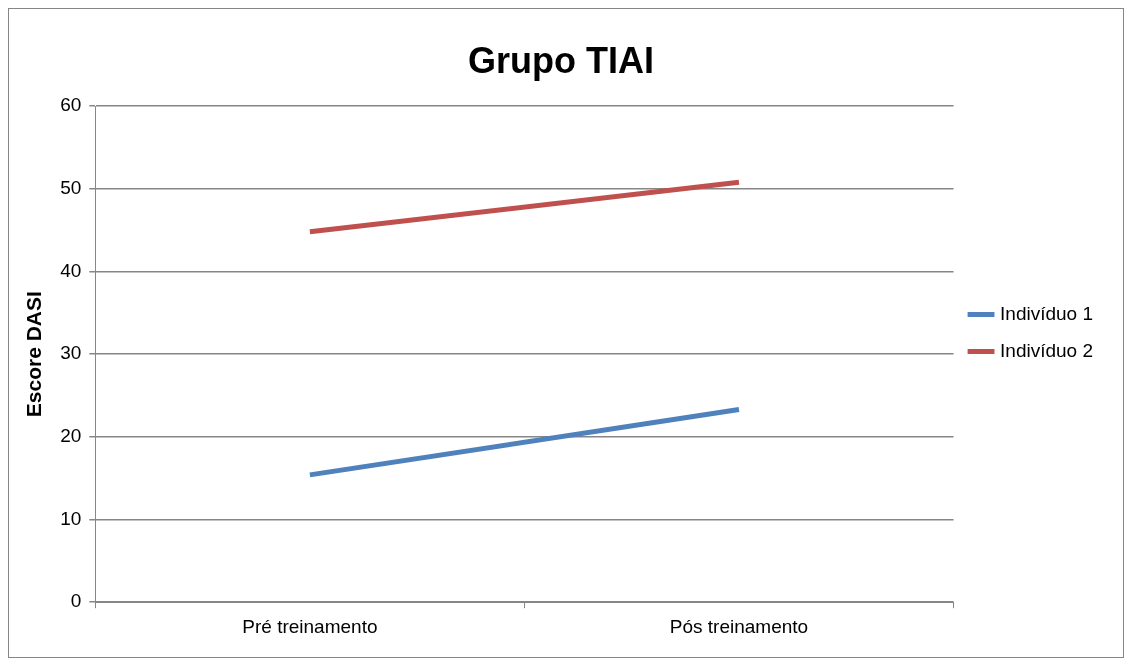 The height and width of the screenshot is (666, 1132). What do you see at coordinates (71, 188) in the screenshot?
I see `y-tick-label: 50` at bounding box center [71, 188].